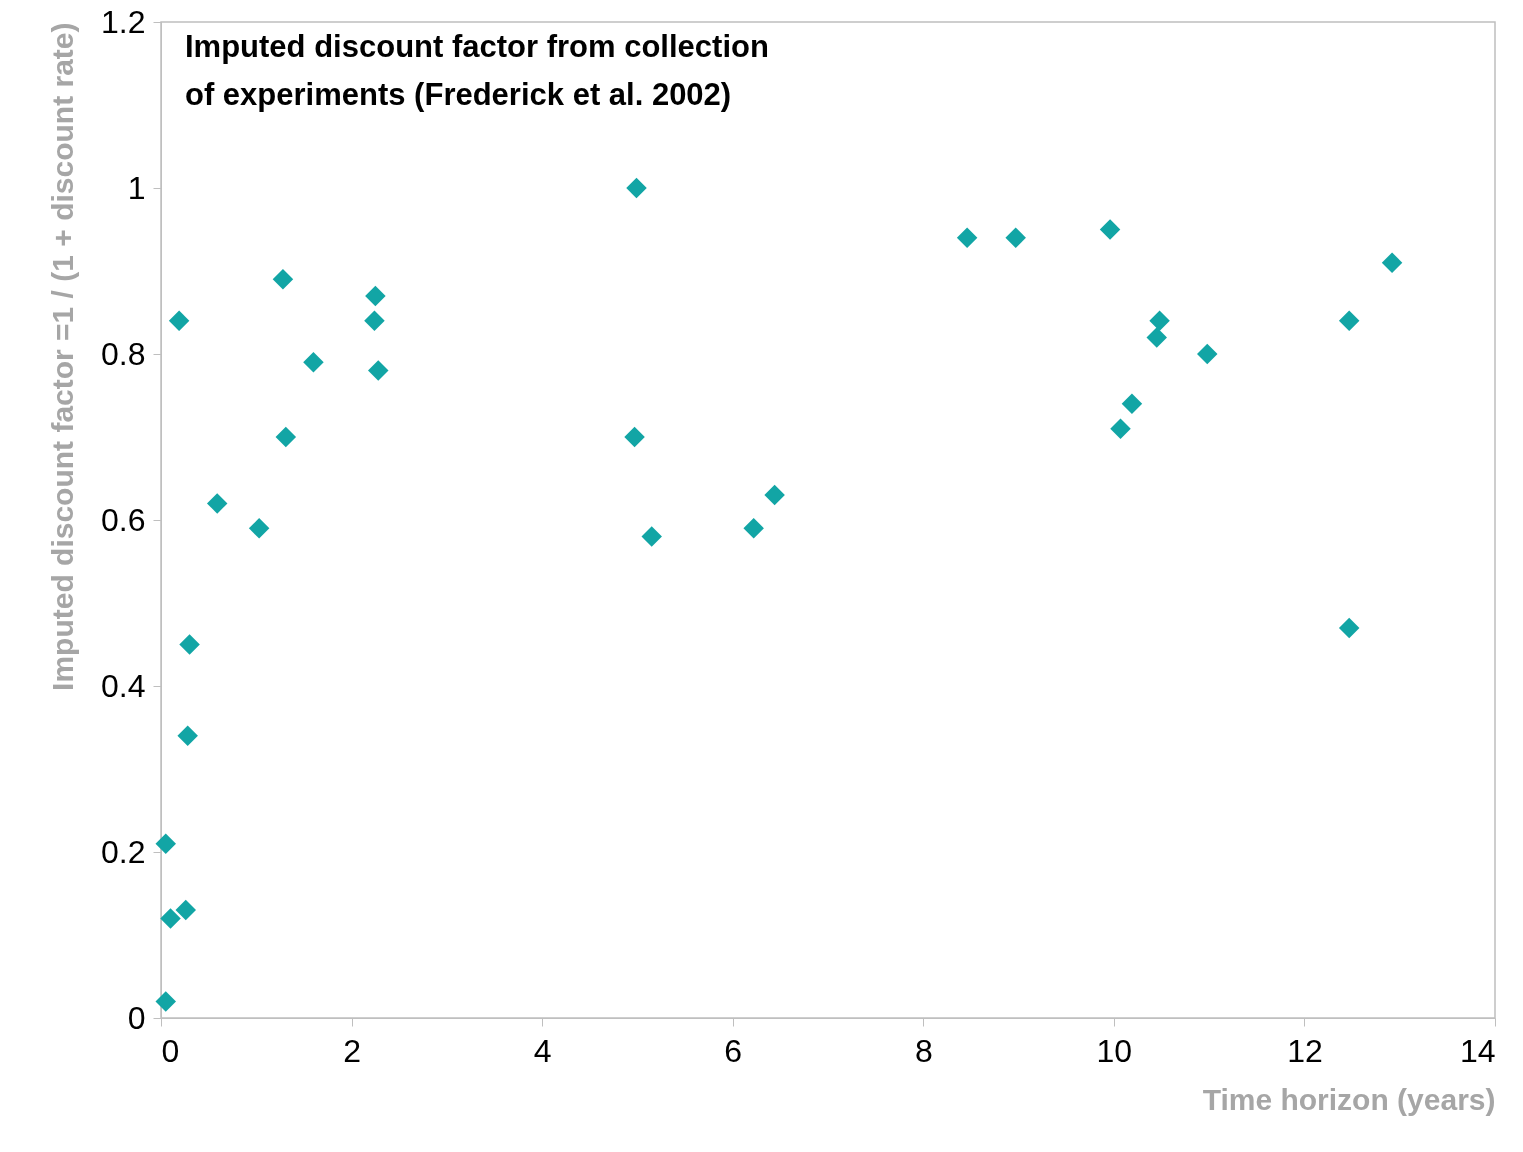  Describe the element at coordinates (123, 519) in the screenshot. I see `y-tick-label: 0.6` at that location.